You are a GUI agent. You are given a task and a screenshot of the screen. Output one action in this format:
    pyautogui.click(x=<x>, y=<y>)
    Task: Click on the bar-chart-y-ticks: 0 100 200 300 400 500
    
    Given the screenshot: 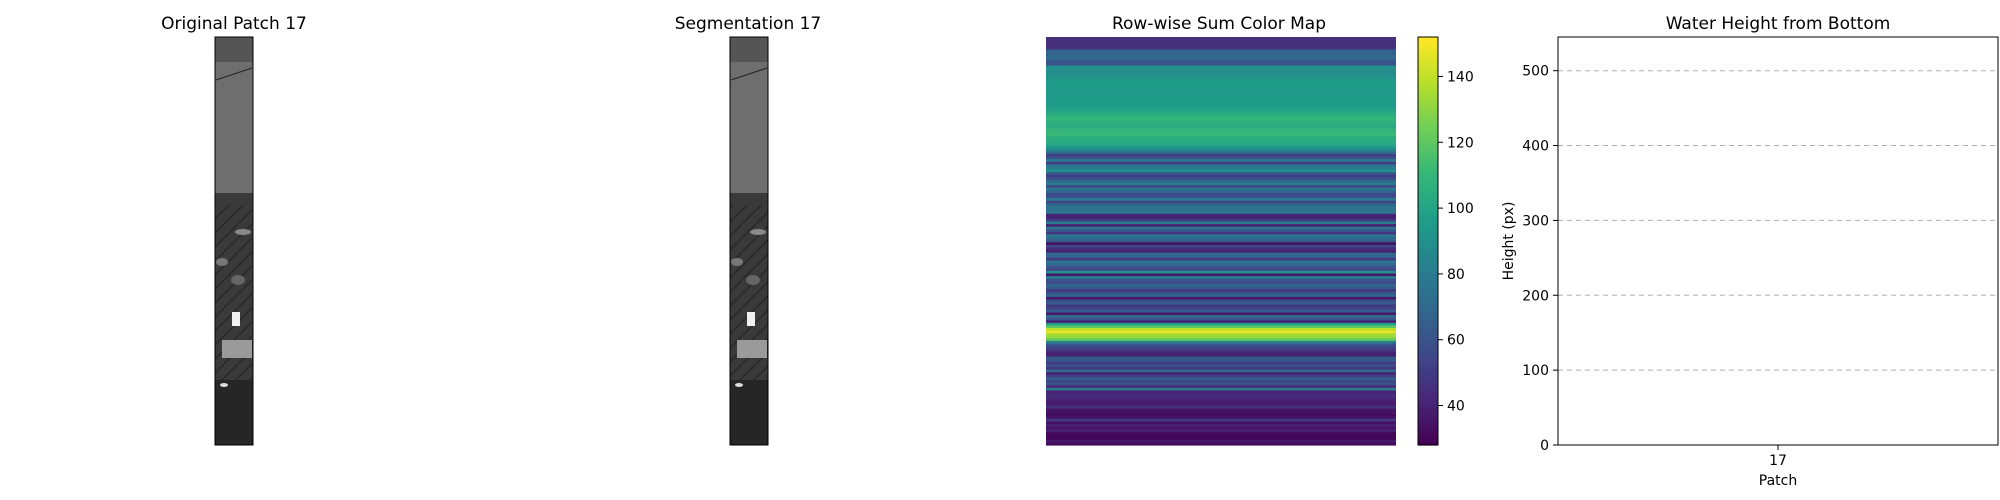 What is the action you would take?
    pyautogui.click(x=1540, y=259)
    